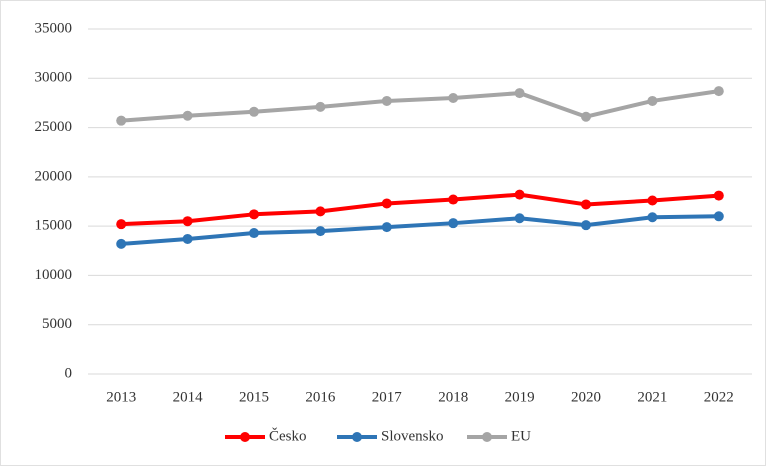  I want to click on x-tick-label: 2021, so click(652, 397).